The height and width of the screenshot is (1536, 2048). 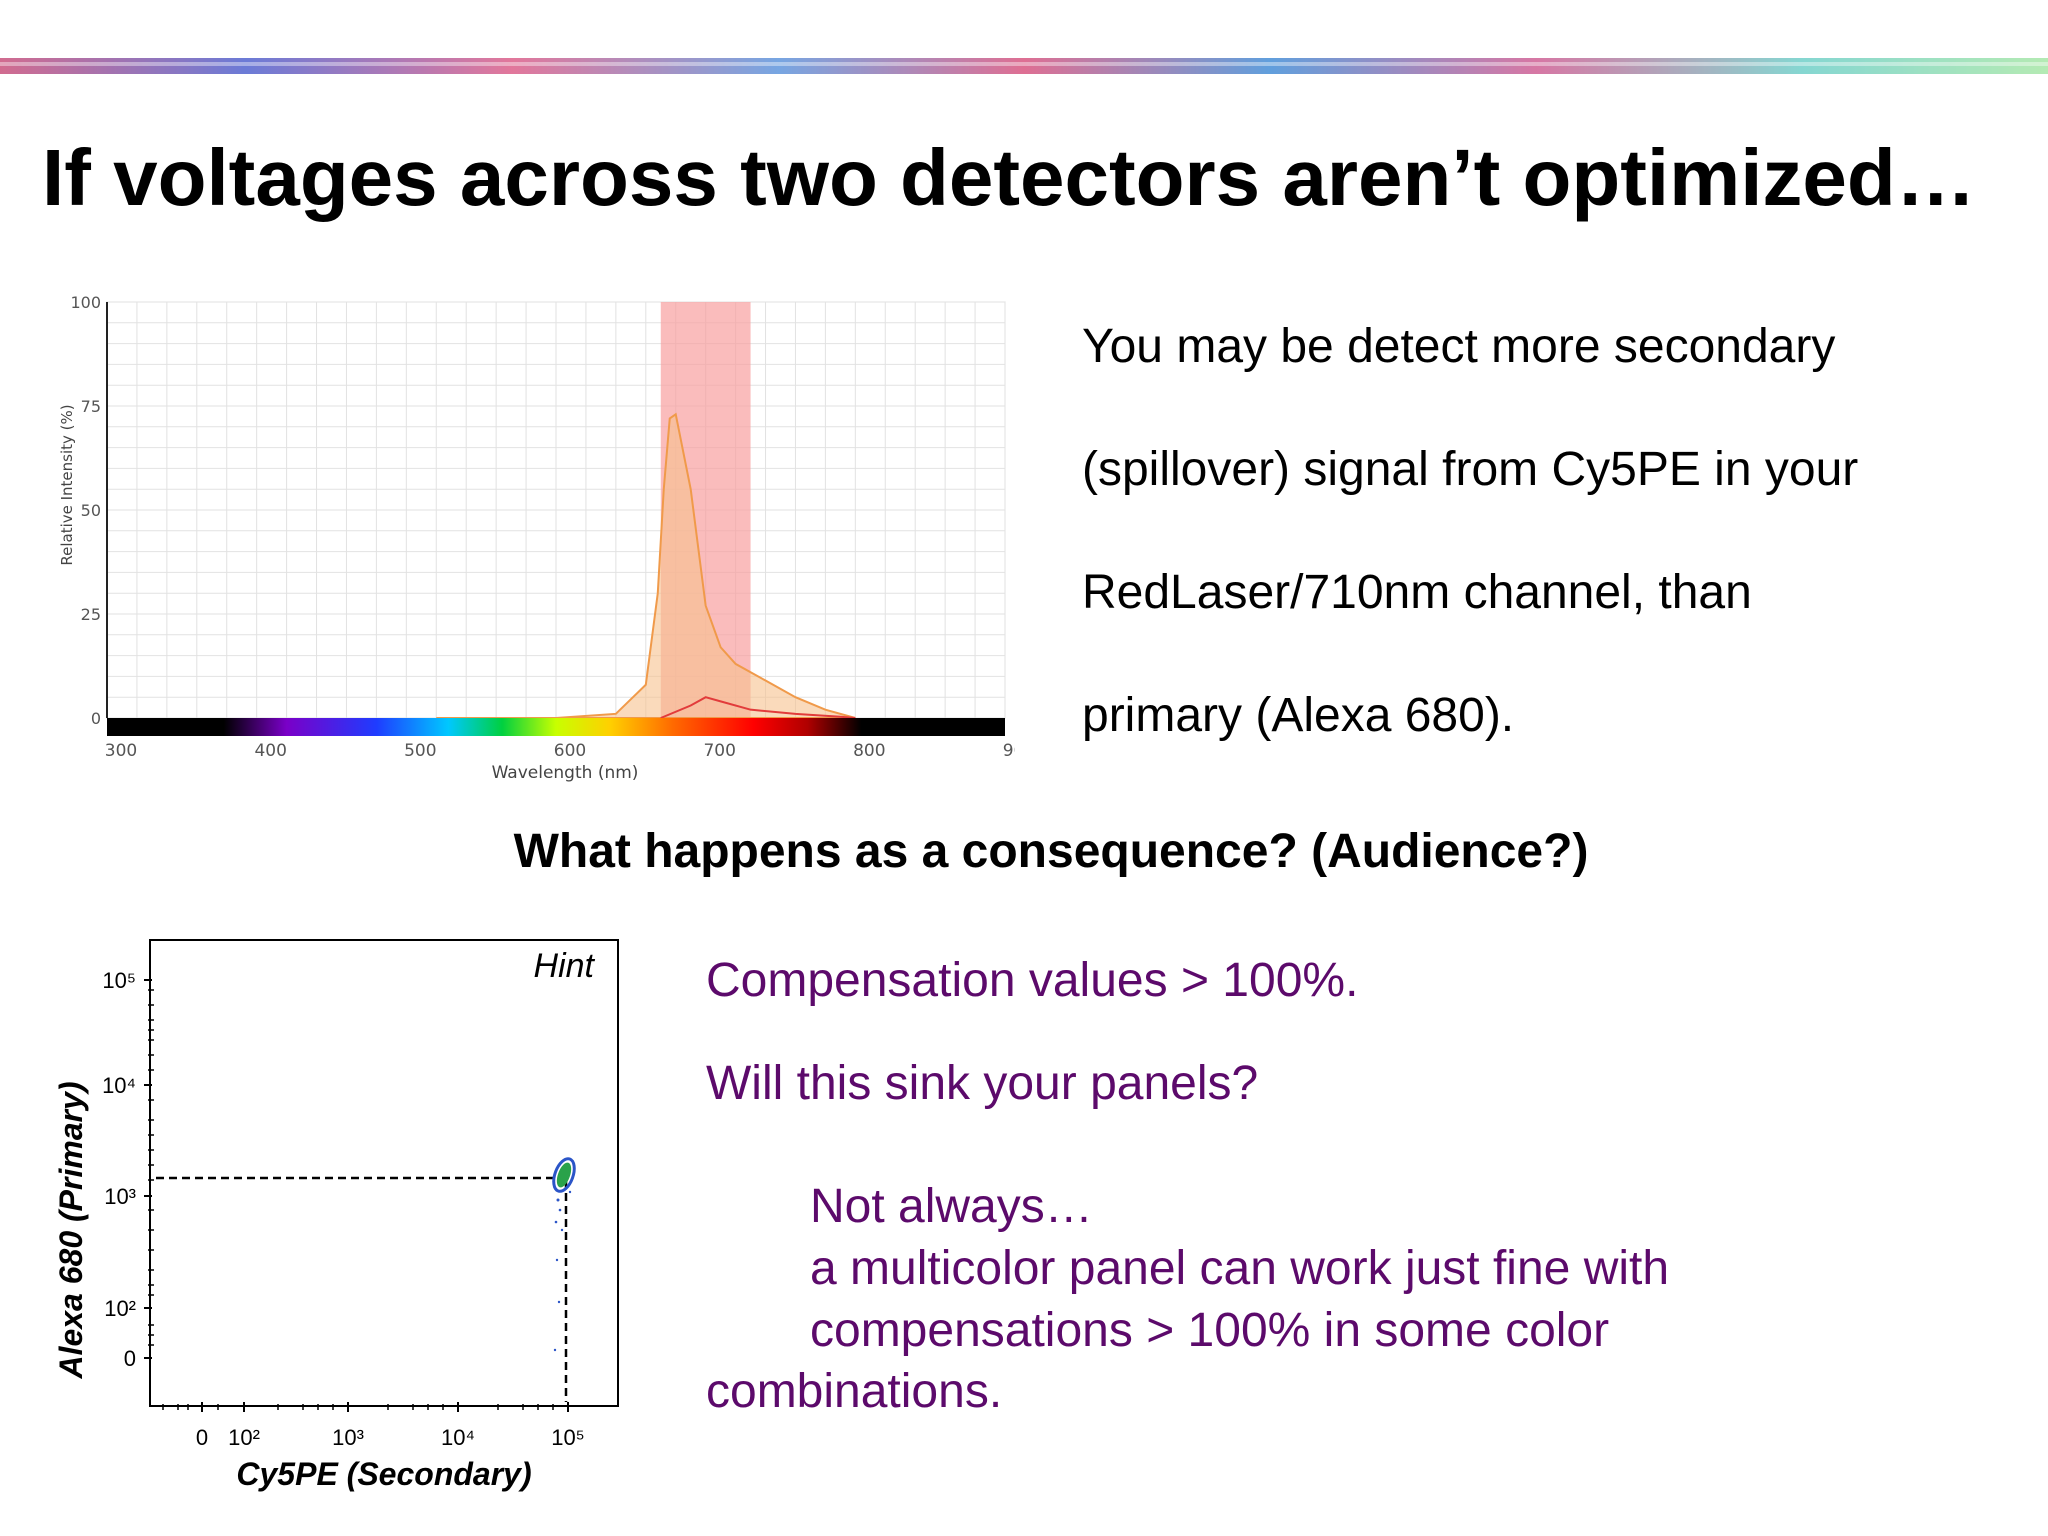 I want to click on wavelength-rainbow-bar, so click(x=556, y=727).